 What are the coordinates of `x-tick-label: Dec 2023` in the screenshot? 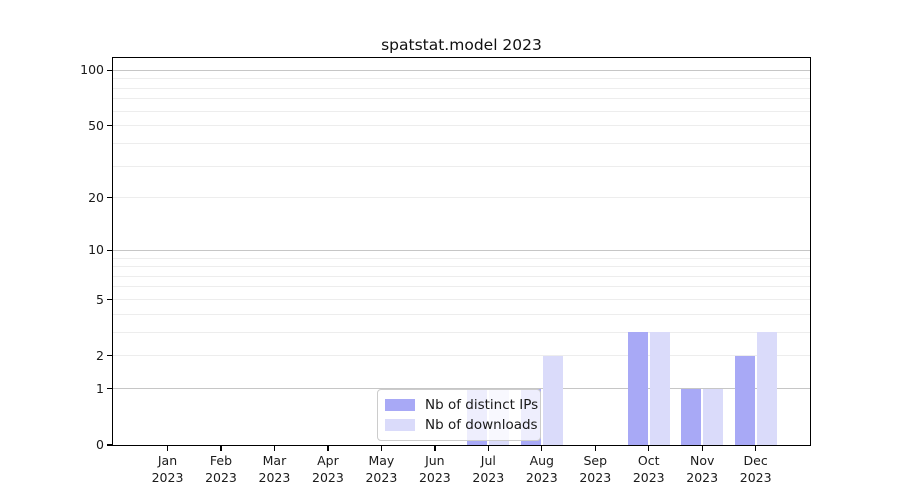 It's located at (755, 469).